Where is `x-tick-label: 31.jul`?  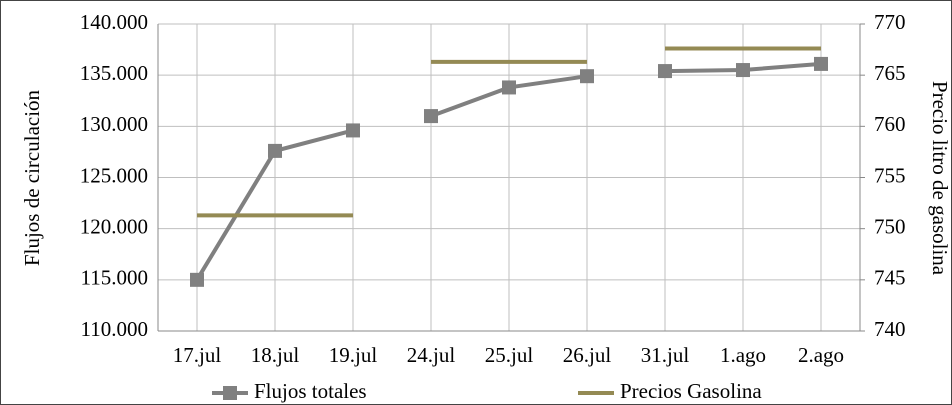 x-tick-label: 31.jul is located at coordinates (665, 355).